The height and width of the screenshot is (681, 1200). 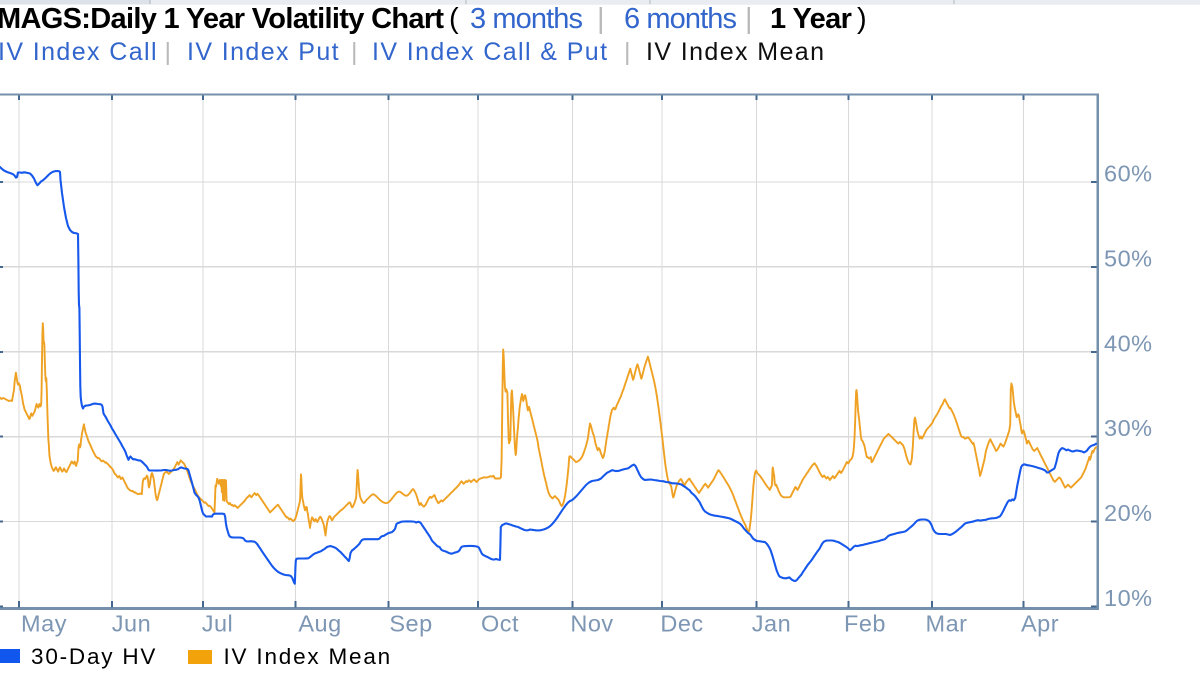 What do you see at coordinates (410, 624) in the screenshot?
I see `svg-text: Sep` at bounding box center [410, 624].